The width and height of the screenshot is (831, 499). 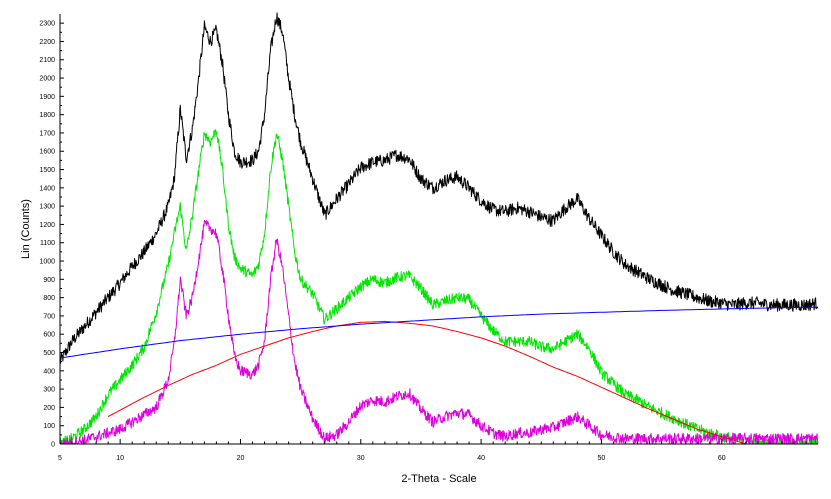 What do you see at coordinates (47, 207) in the screenshot?
I see `y-tick-label: 1300` at bounding box center [47, 207].